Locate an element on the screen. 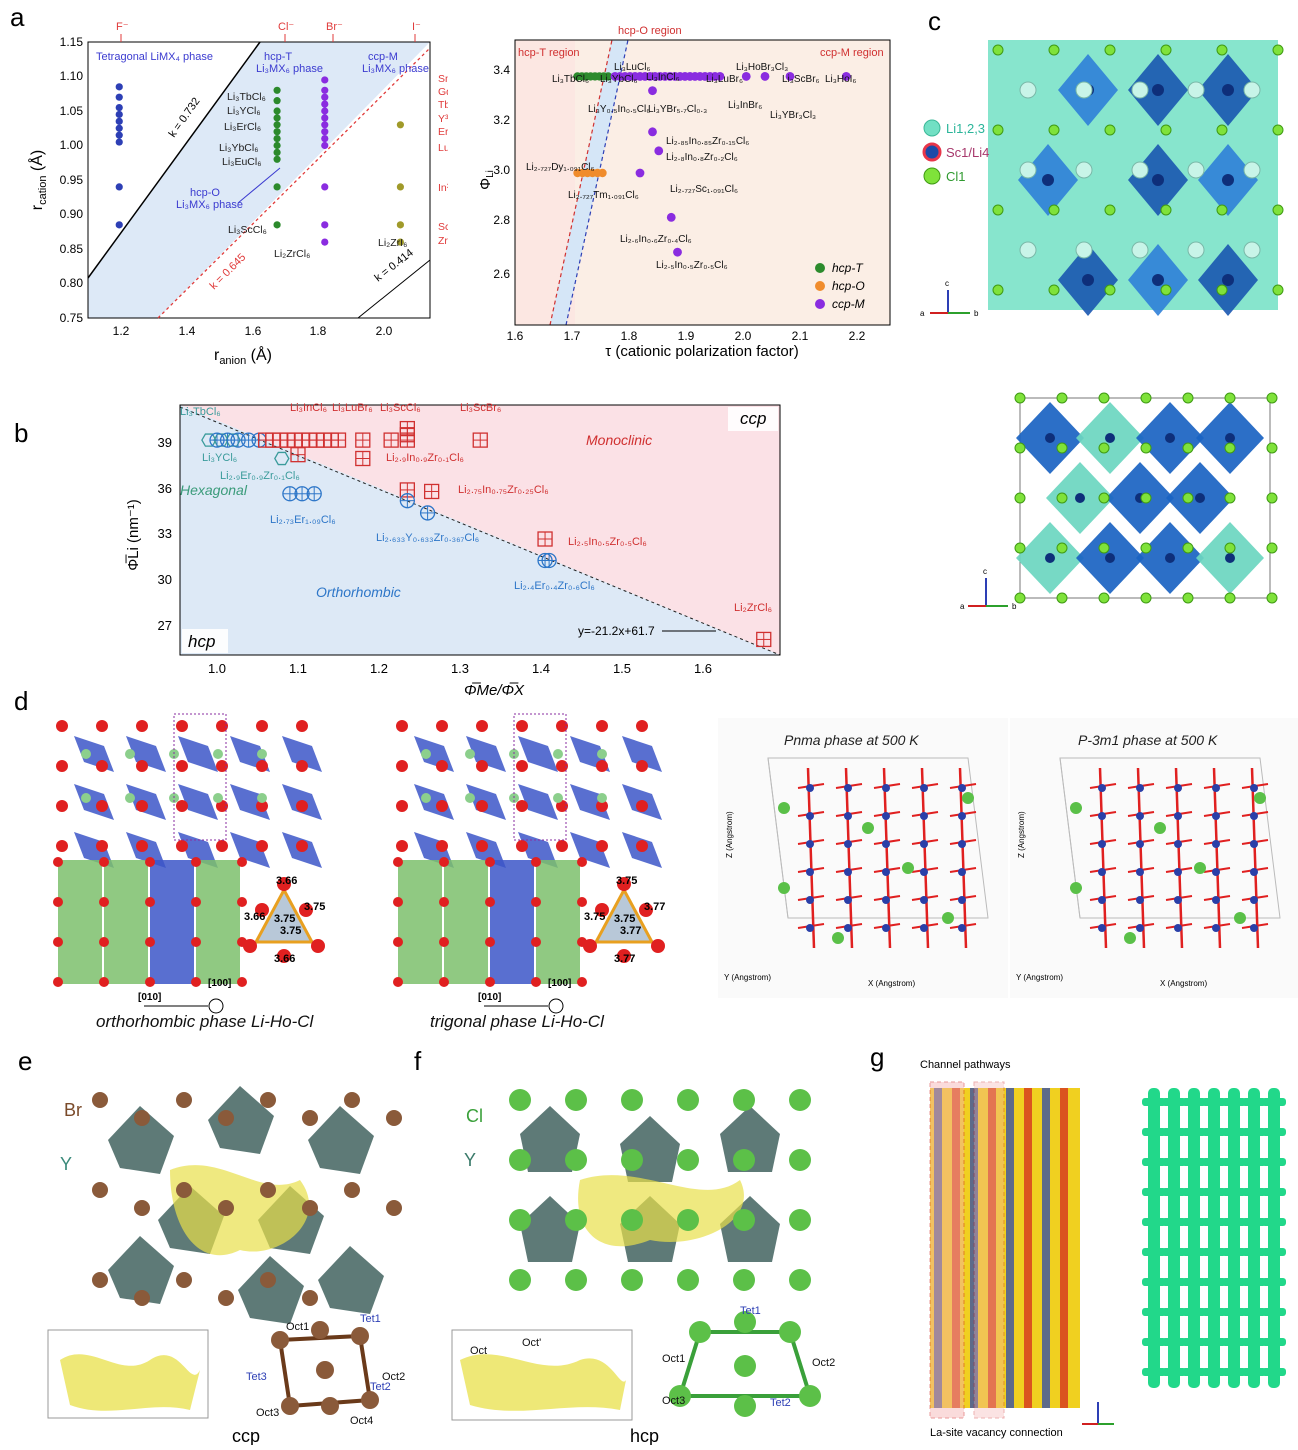 The image size is (1298, 1450). c-bottom-center-atom is located at coordinates (1050, 558).